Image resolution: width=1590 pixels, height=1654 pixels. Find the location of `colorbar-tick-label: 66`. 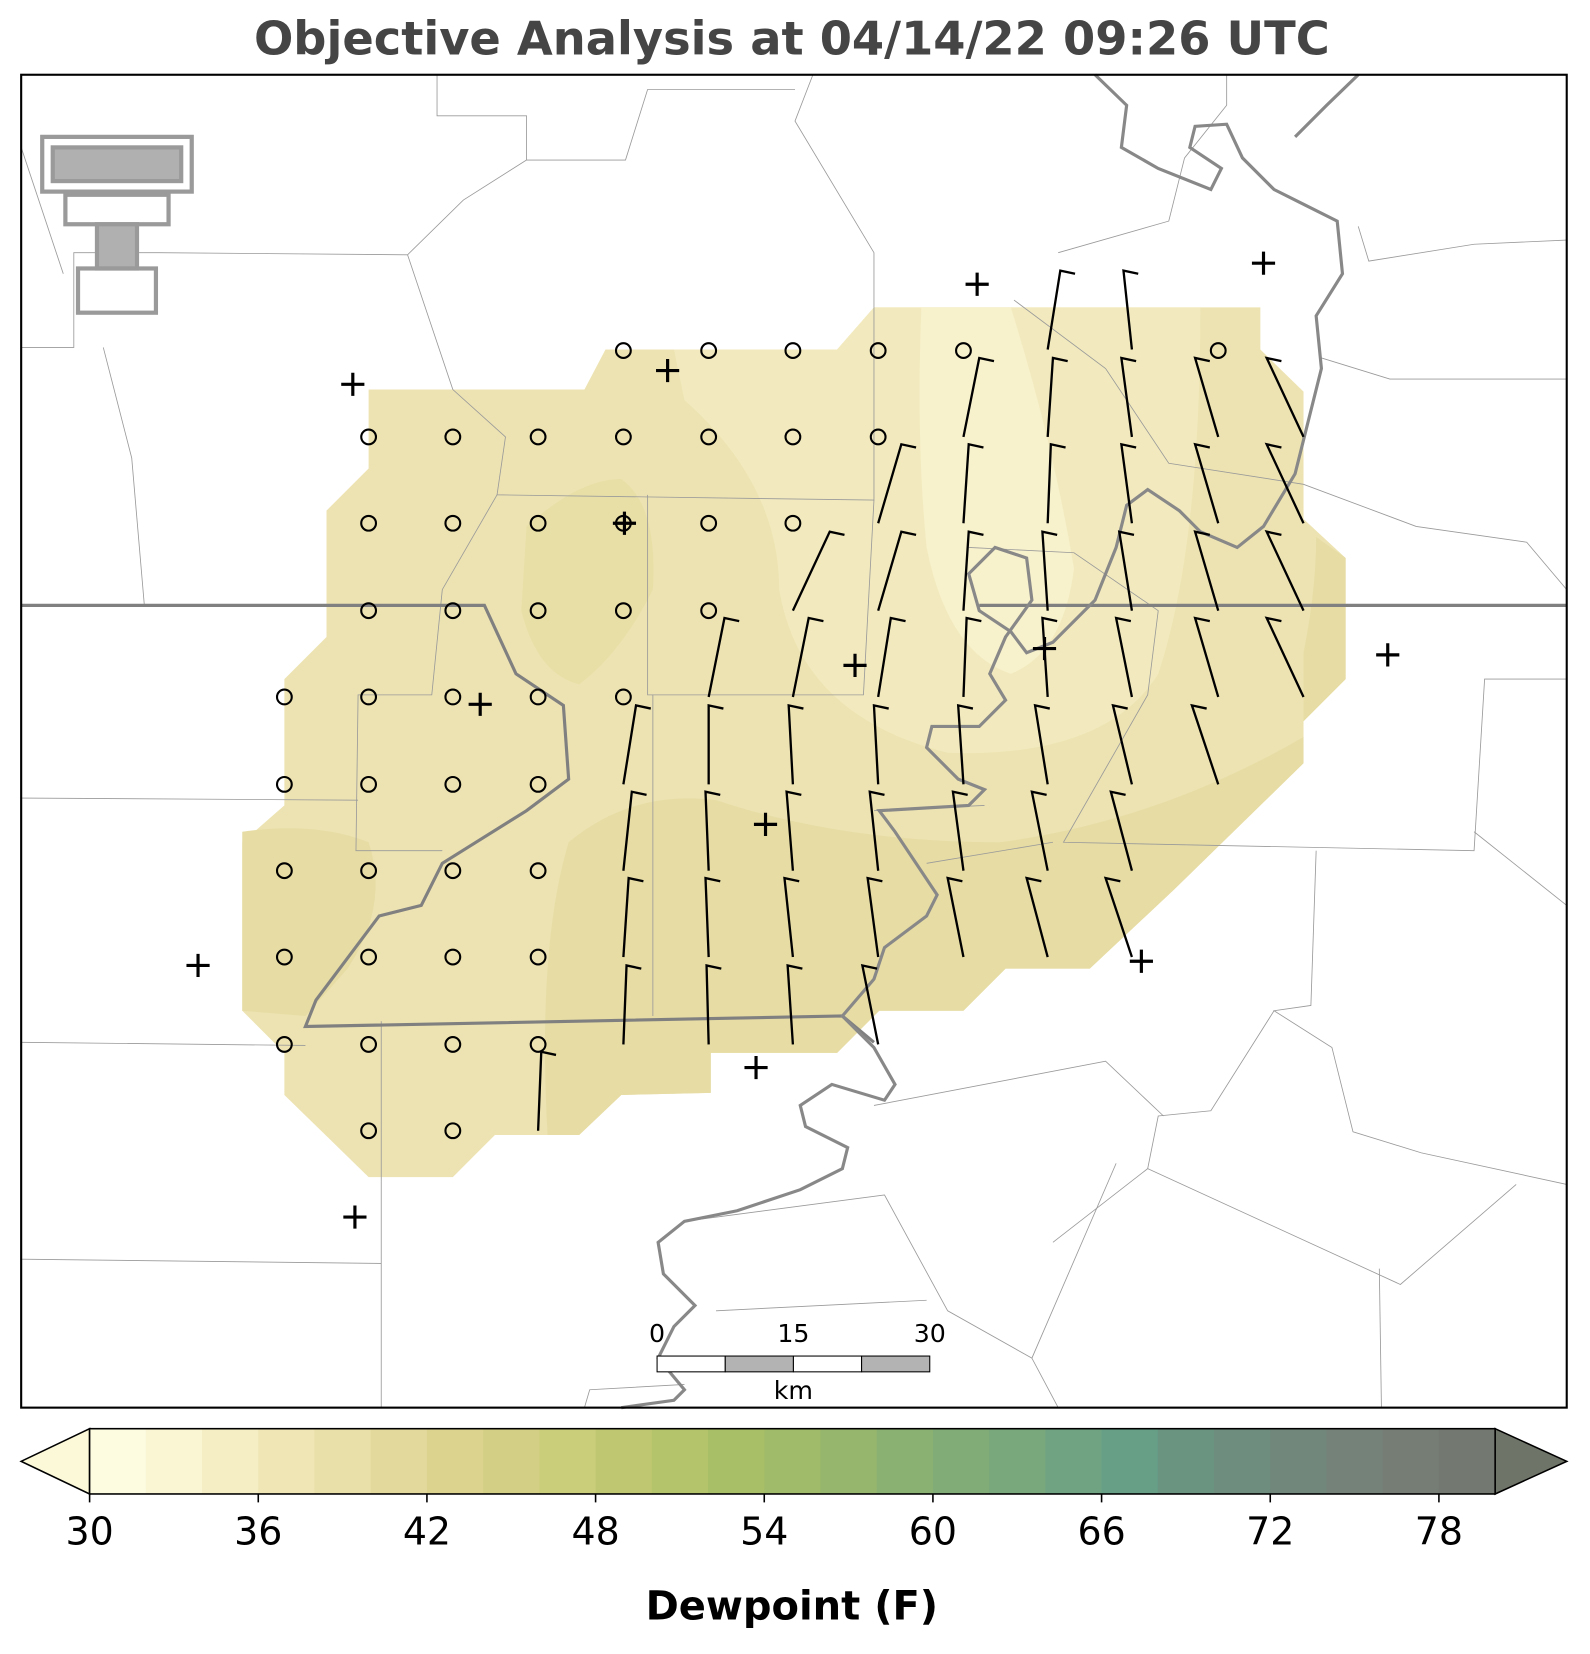

colorbar-tick-label: 66 is located at coordinates (1101, 1531).